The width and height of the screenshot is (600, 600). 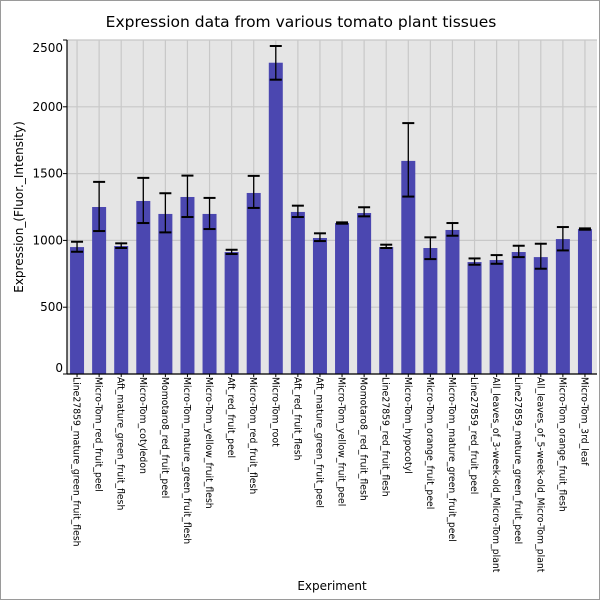 What do you see at coordinates (407, 425) in the screenshot?
I see `x-tick-label: Micro-Tom_hypocotyl` at bounding box center [407, 425].